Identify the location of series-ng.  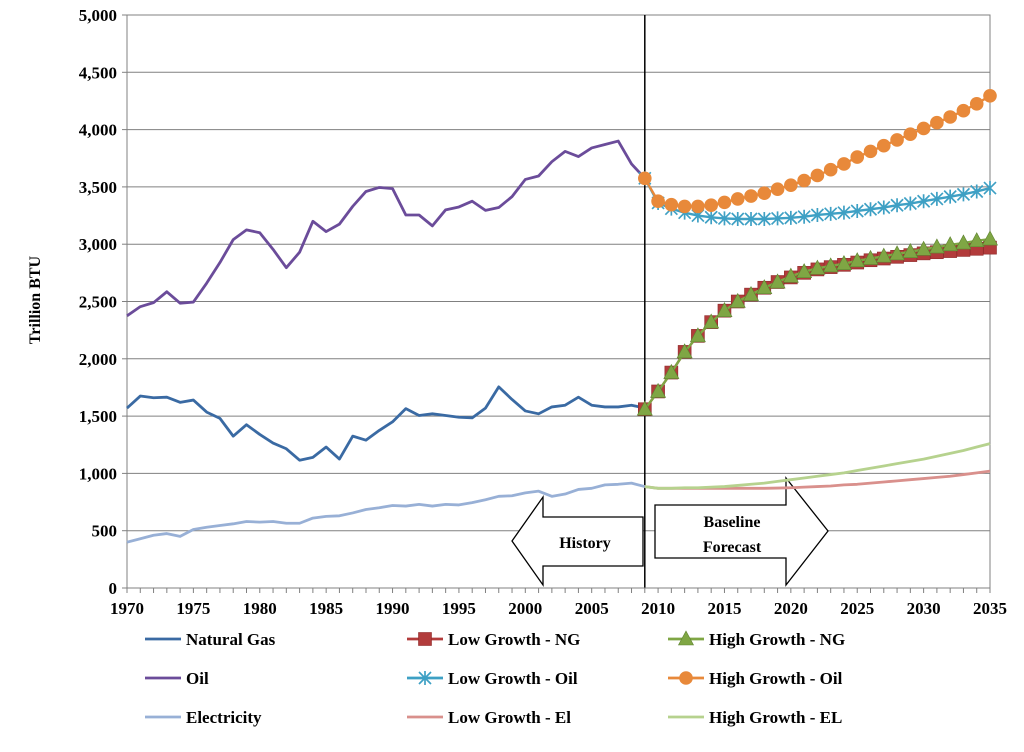
(386, 423).